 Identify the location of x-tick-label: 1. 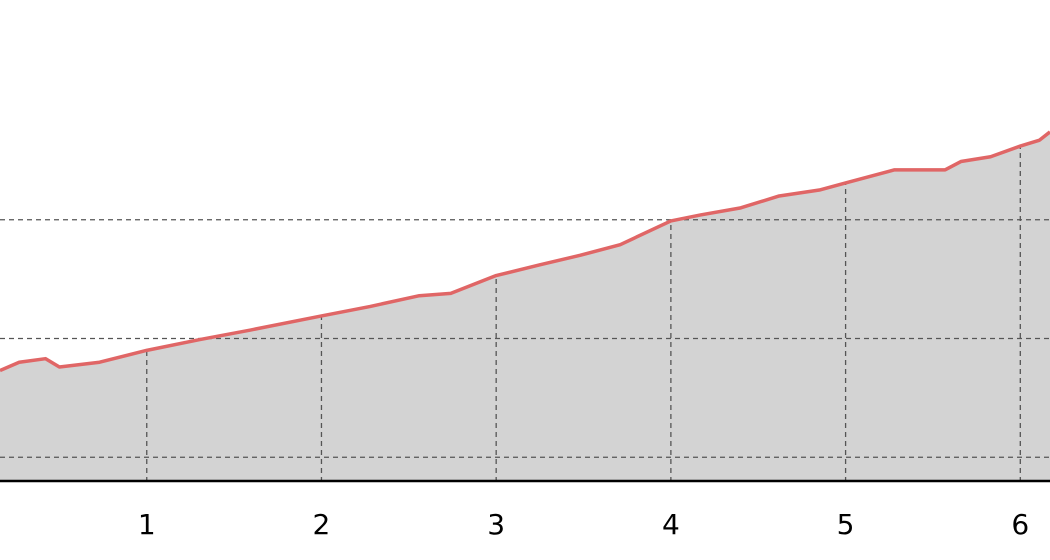
(147, 524).